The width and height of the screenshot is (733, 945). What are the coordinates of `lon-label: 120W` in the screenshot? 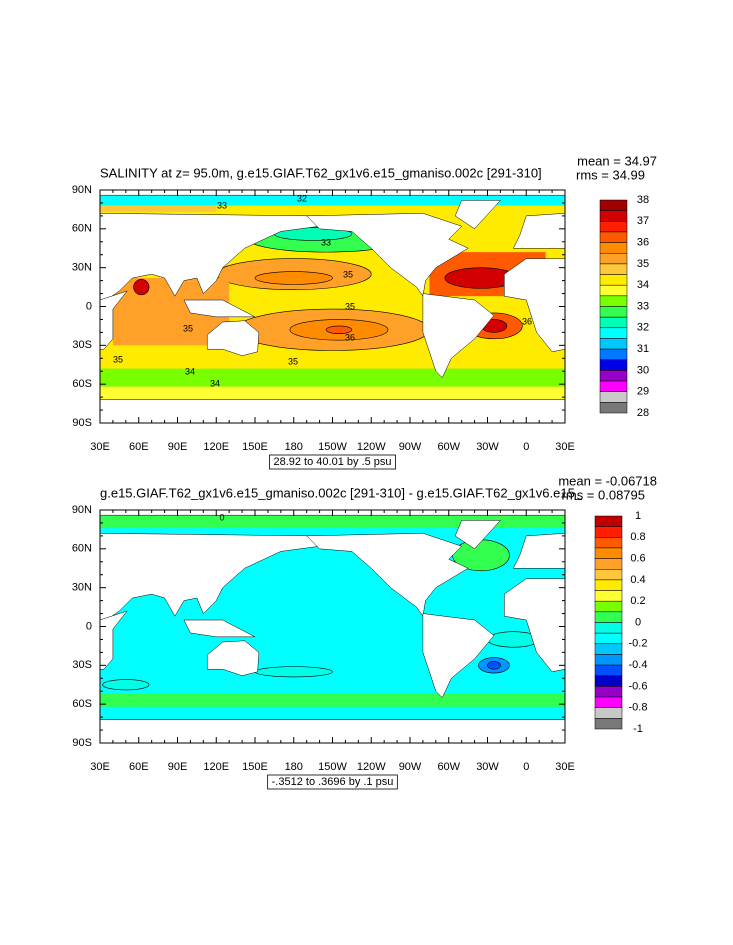 It's located at (371, 767).